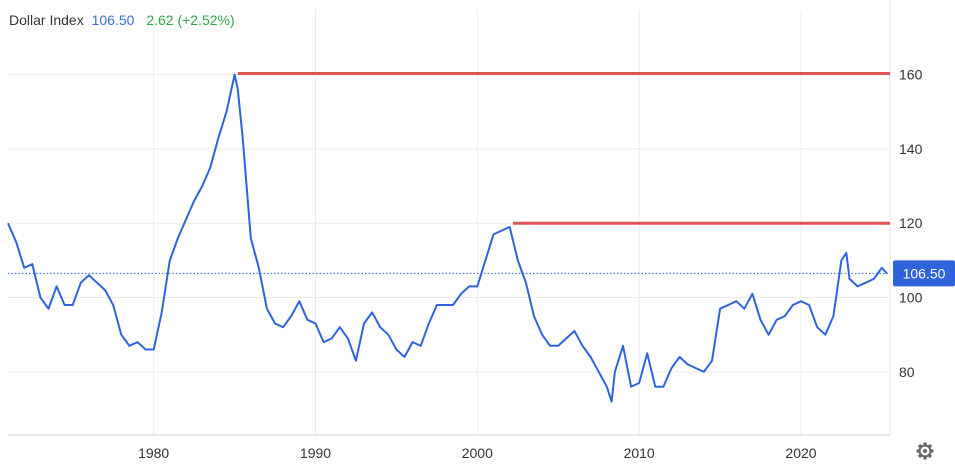 Image resolution: width=955 pixels, height=467 pixels. I want to click on y-tick-label: 80, so click(907, 372).